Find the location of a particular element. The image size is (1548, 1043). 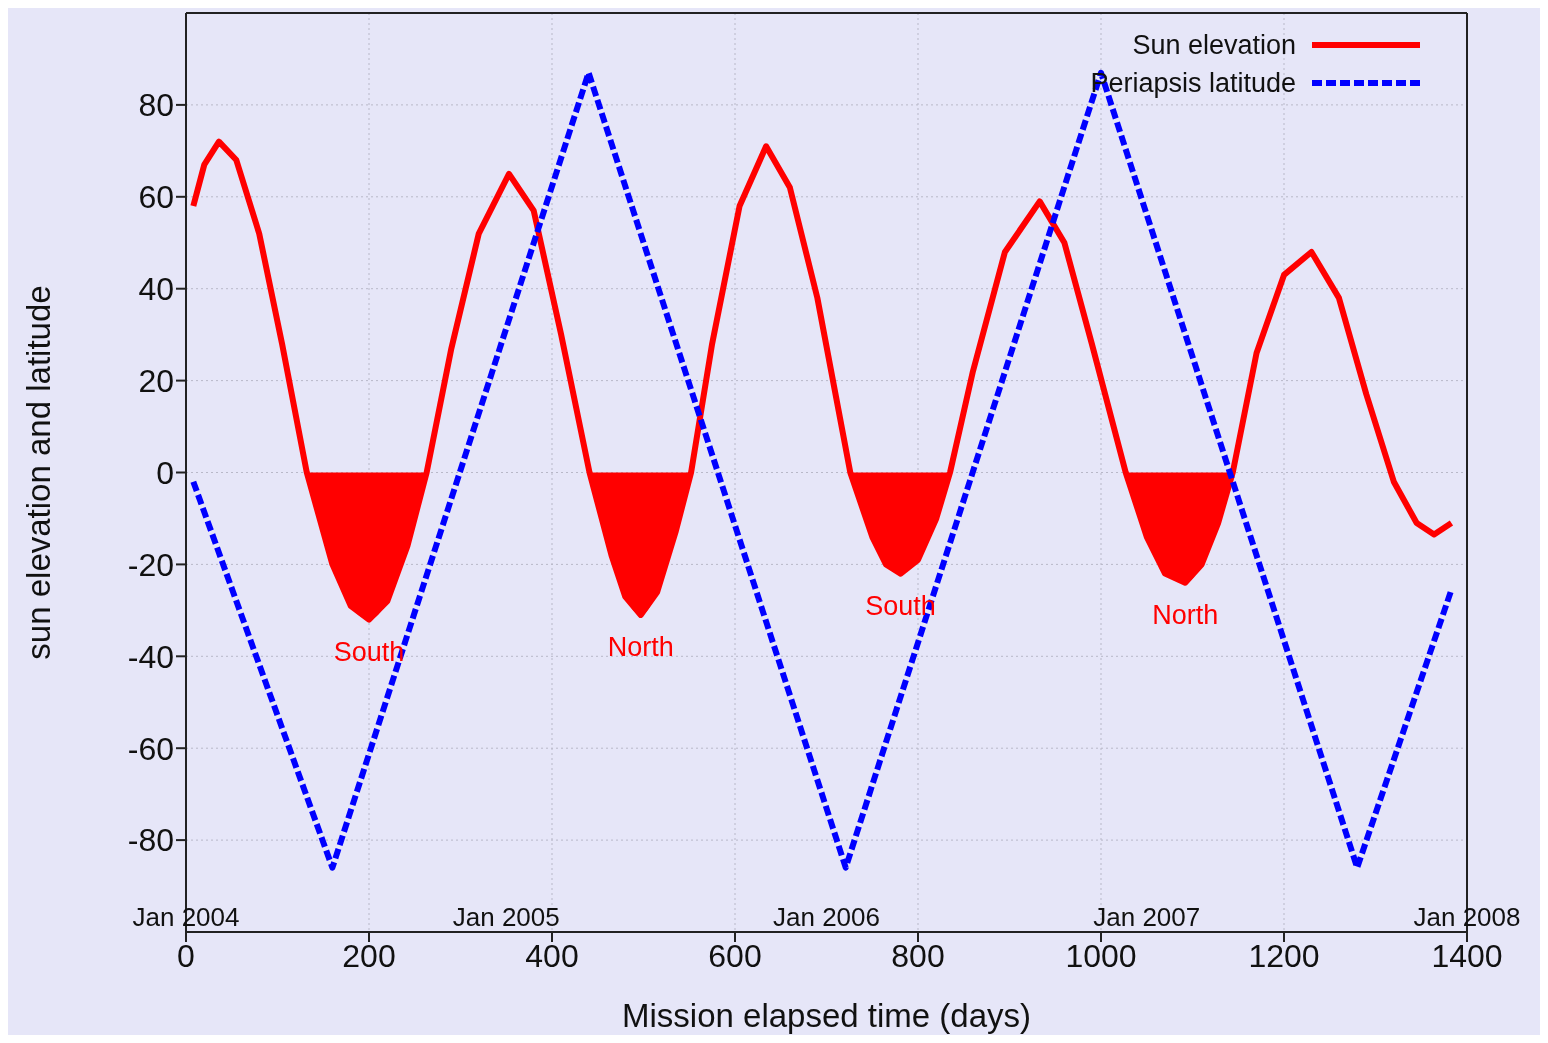

legend-label: Sun elevation is located at coordinates (1214, 45).